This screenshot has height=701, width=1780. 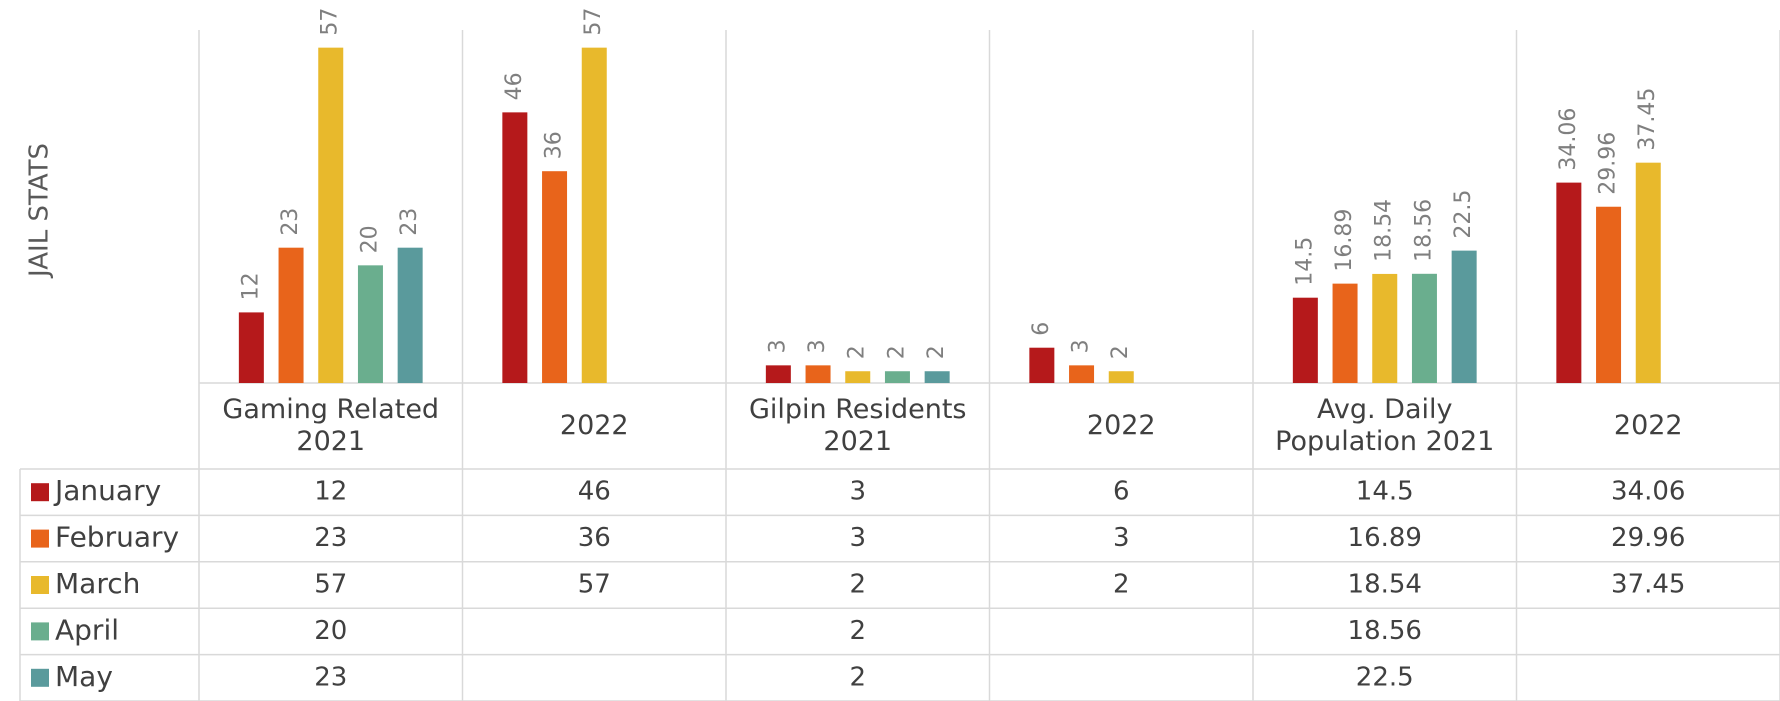 What do you see at coordinates (1121, 492) in the screenshot?
I see `table-cell: 6` at bounding box center [1121, 492].